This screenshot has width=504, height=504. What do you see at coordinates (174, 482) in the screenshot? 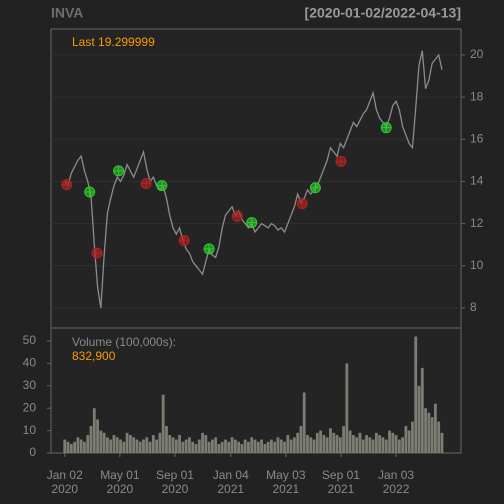
I see `x-tick-label: Sep 01 2020` at bounding box center [174, 482].